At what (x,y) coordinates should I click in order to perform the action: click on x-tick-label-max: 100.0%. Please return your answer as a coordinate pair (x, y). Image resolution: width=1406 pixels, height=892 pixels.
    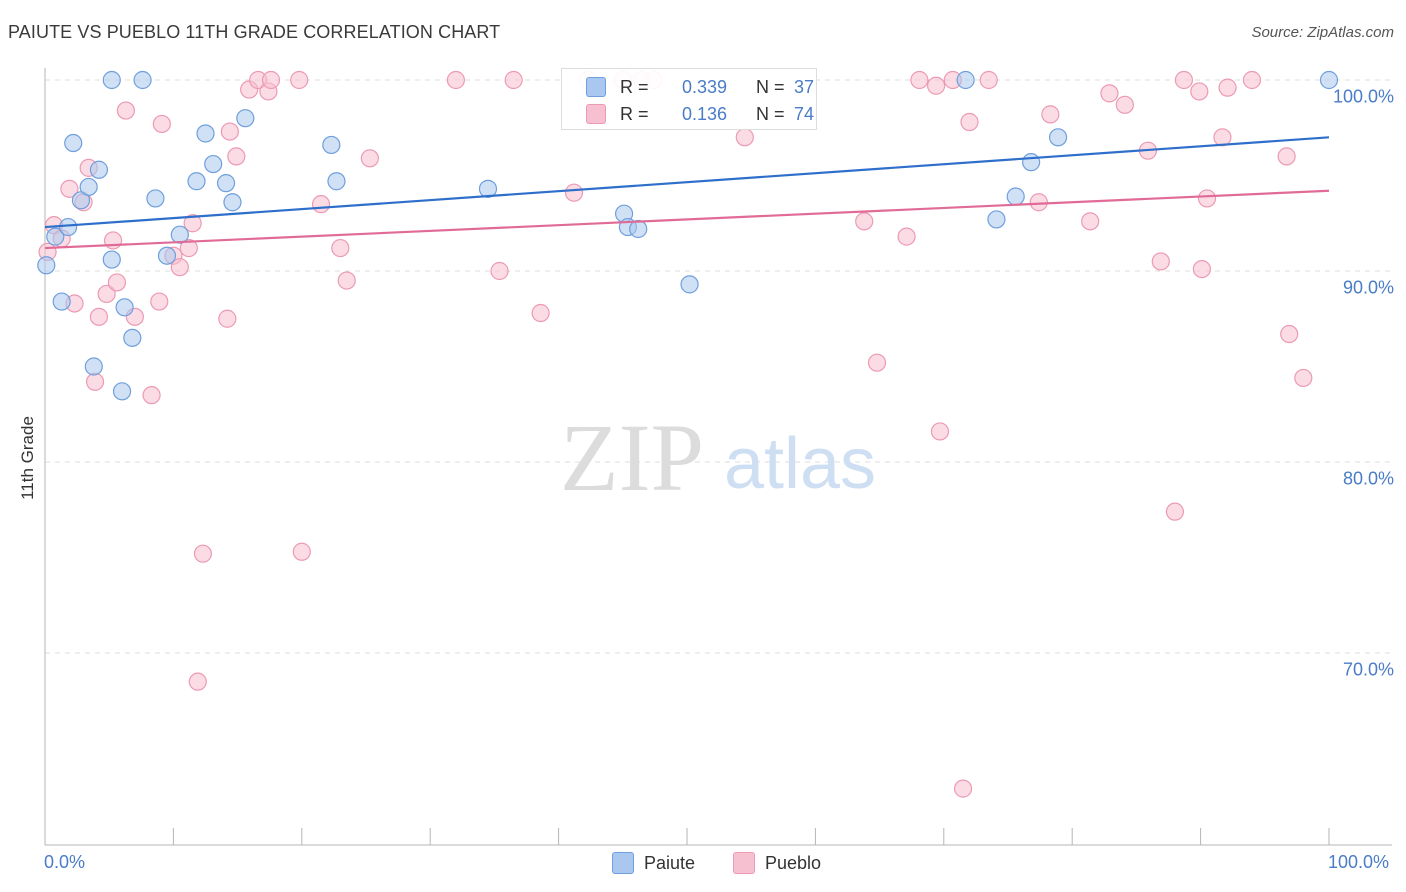
    Looking at the image, I should click on (1359, 862).